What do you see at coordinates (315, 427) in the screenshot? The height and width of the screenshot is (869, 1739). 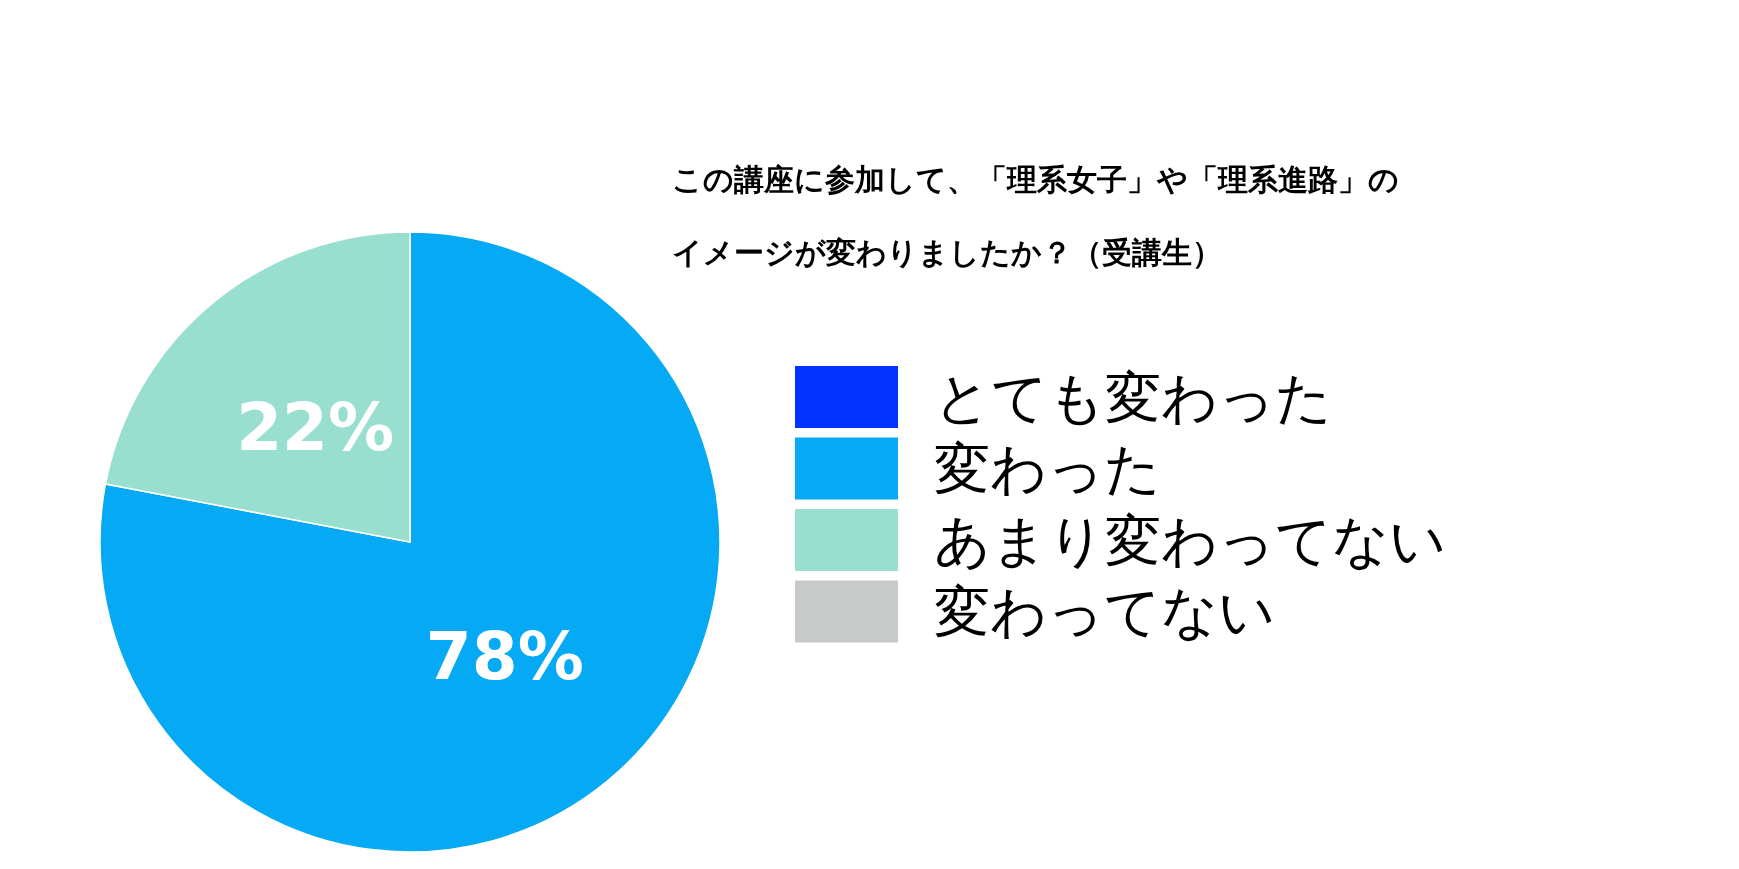 I see `data-label: 22%` at bounding box center [315, 427].